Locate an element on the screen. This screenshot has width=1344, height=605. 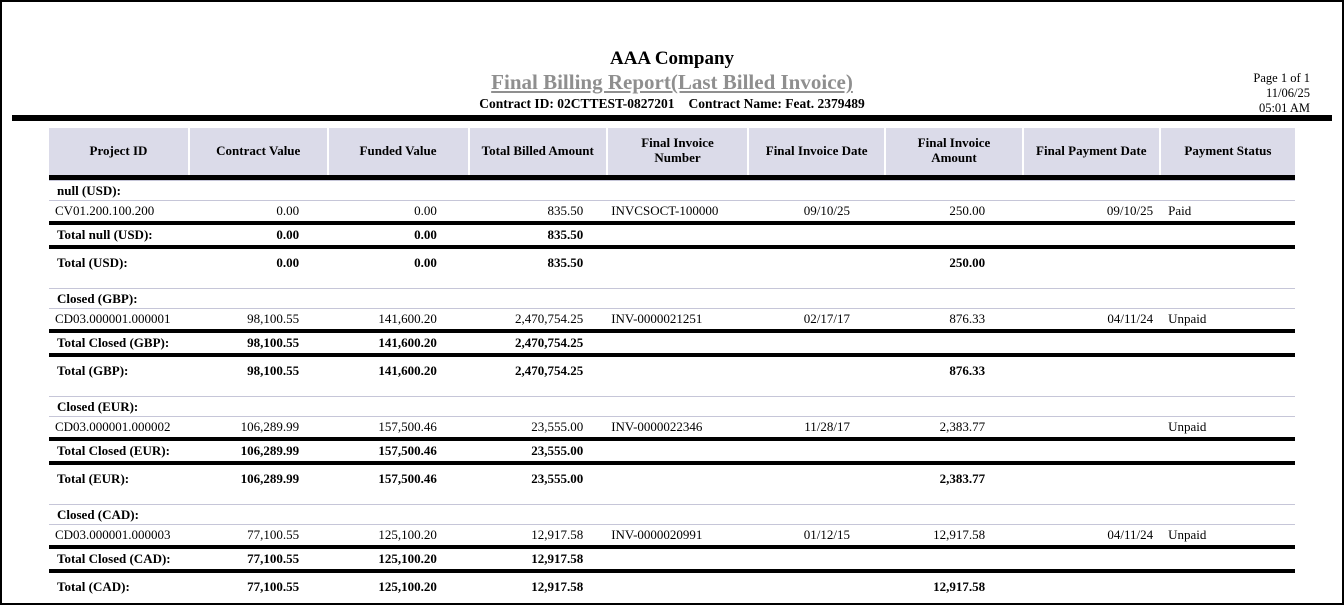
cell: 02/17/17 is located at coordinates (827, 318).